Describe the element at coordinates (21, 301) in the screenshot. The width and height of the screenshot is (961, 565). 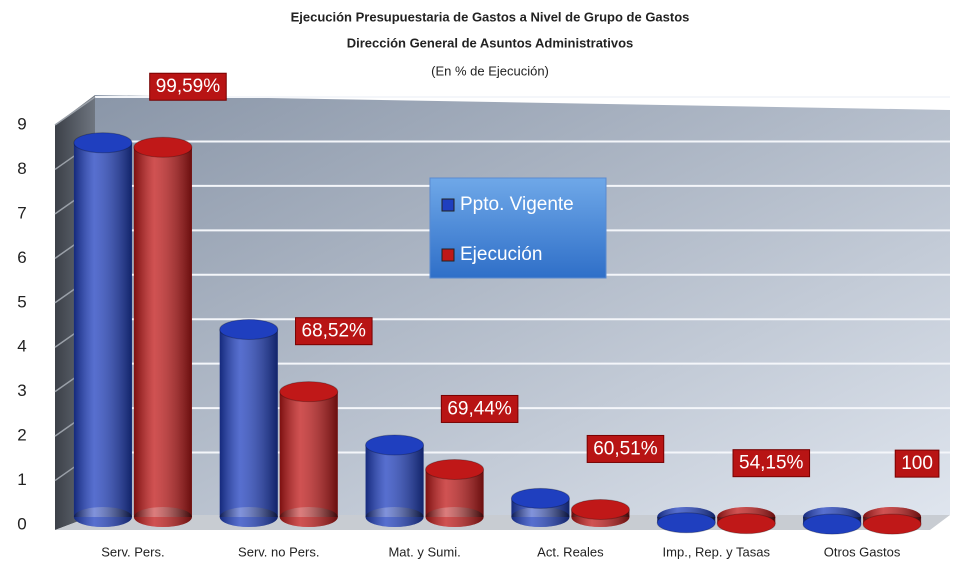
I see `y-tick-label: 5` at that location.